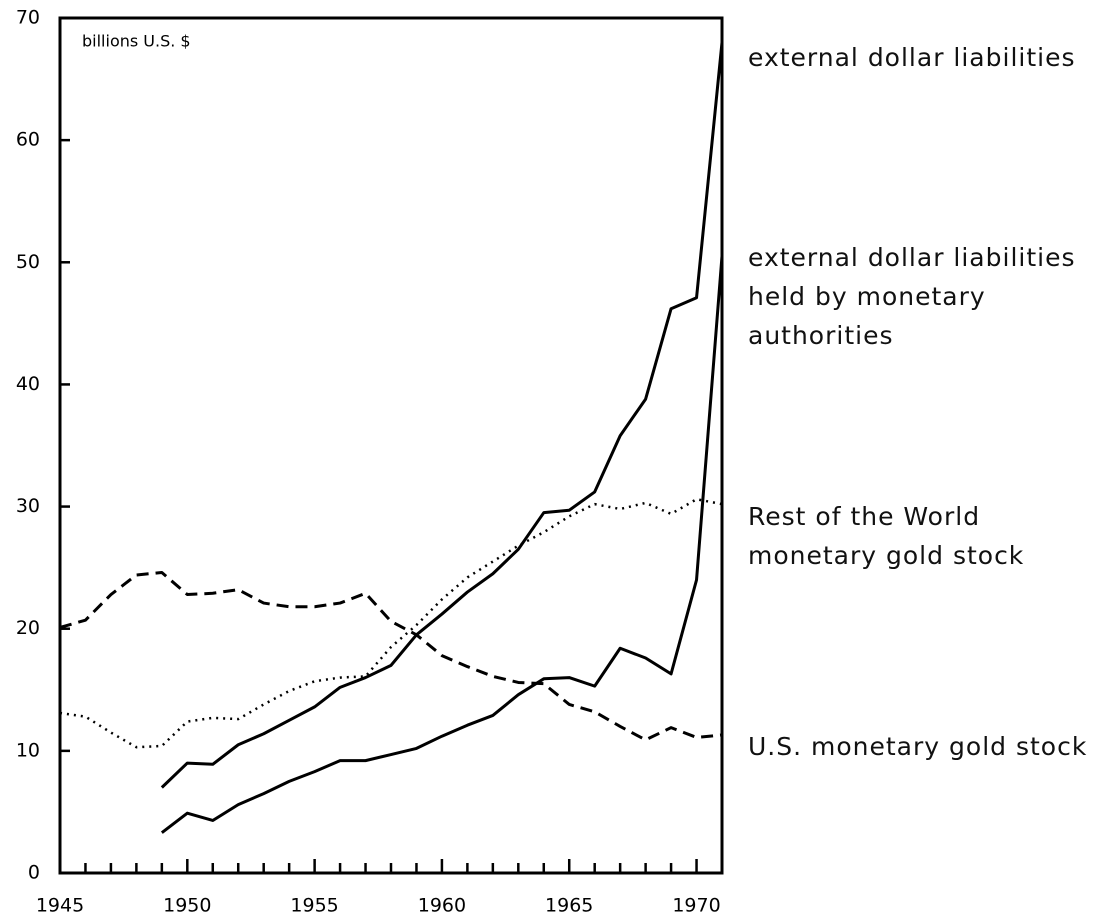  What do you see at coordinates (886, 536) in the screenshot?
I see `series-label: Rest of the World monetary gold stock` at bounding box center [886, 536].